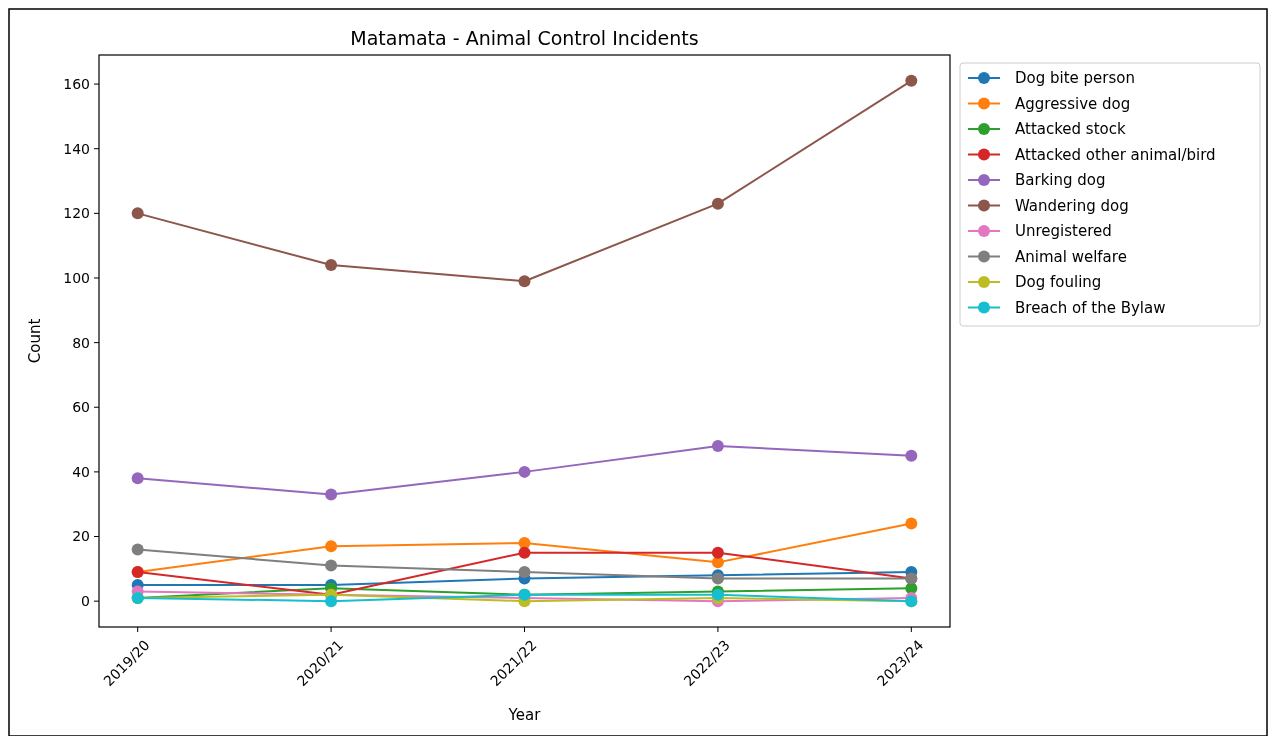  Describe the element at coordinates (1071, 256) in the screenshot. I see `legend-label: Animal welfare` at that location.